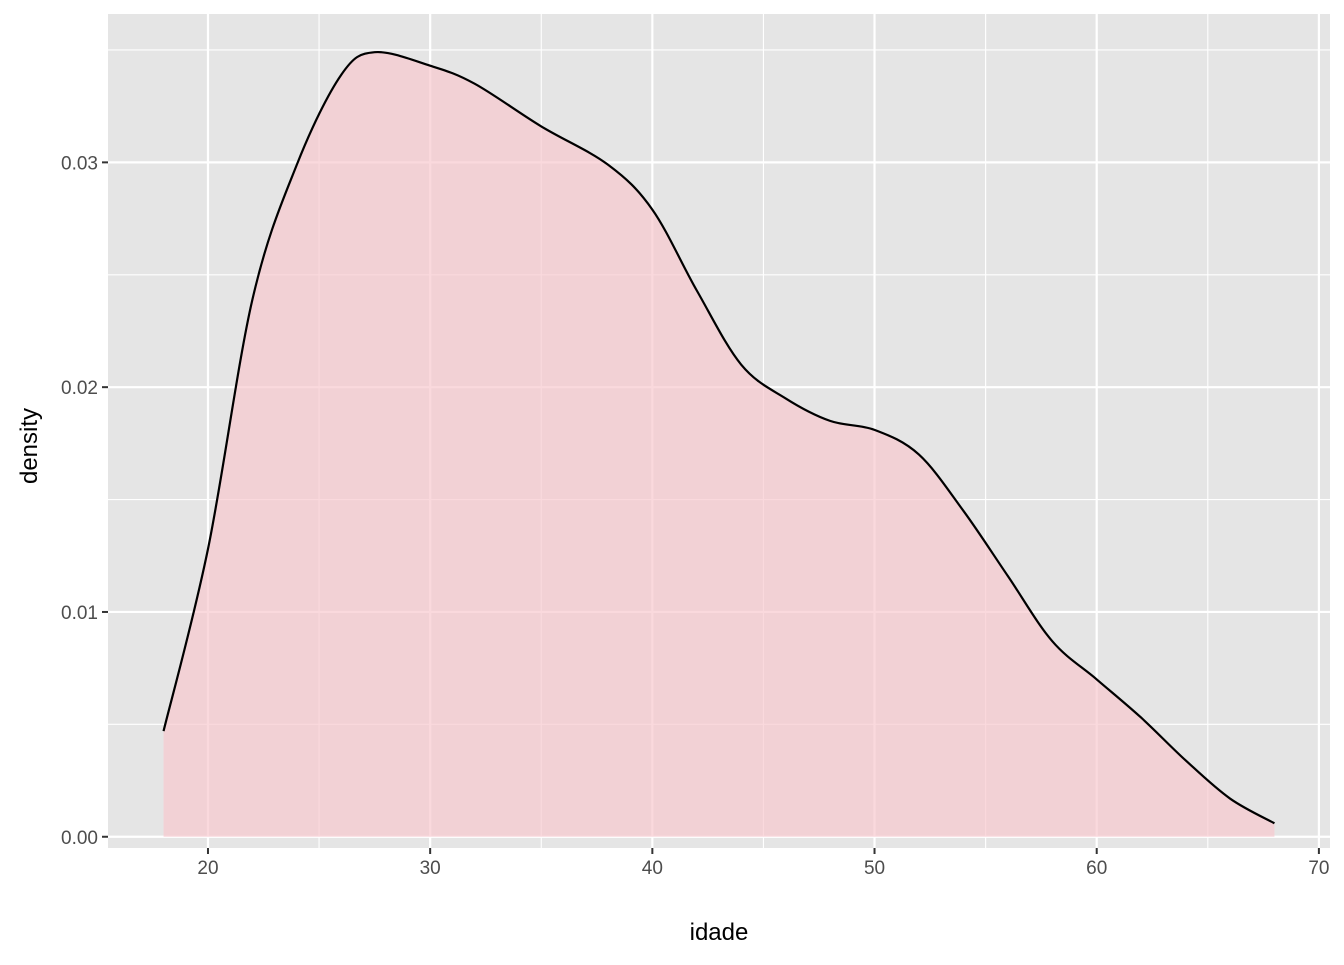 The width and height of the screenshot is (1344, 965). I want to click on x-tick-label: 60, so click(1096, 868).